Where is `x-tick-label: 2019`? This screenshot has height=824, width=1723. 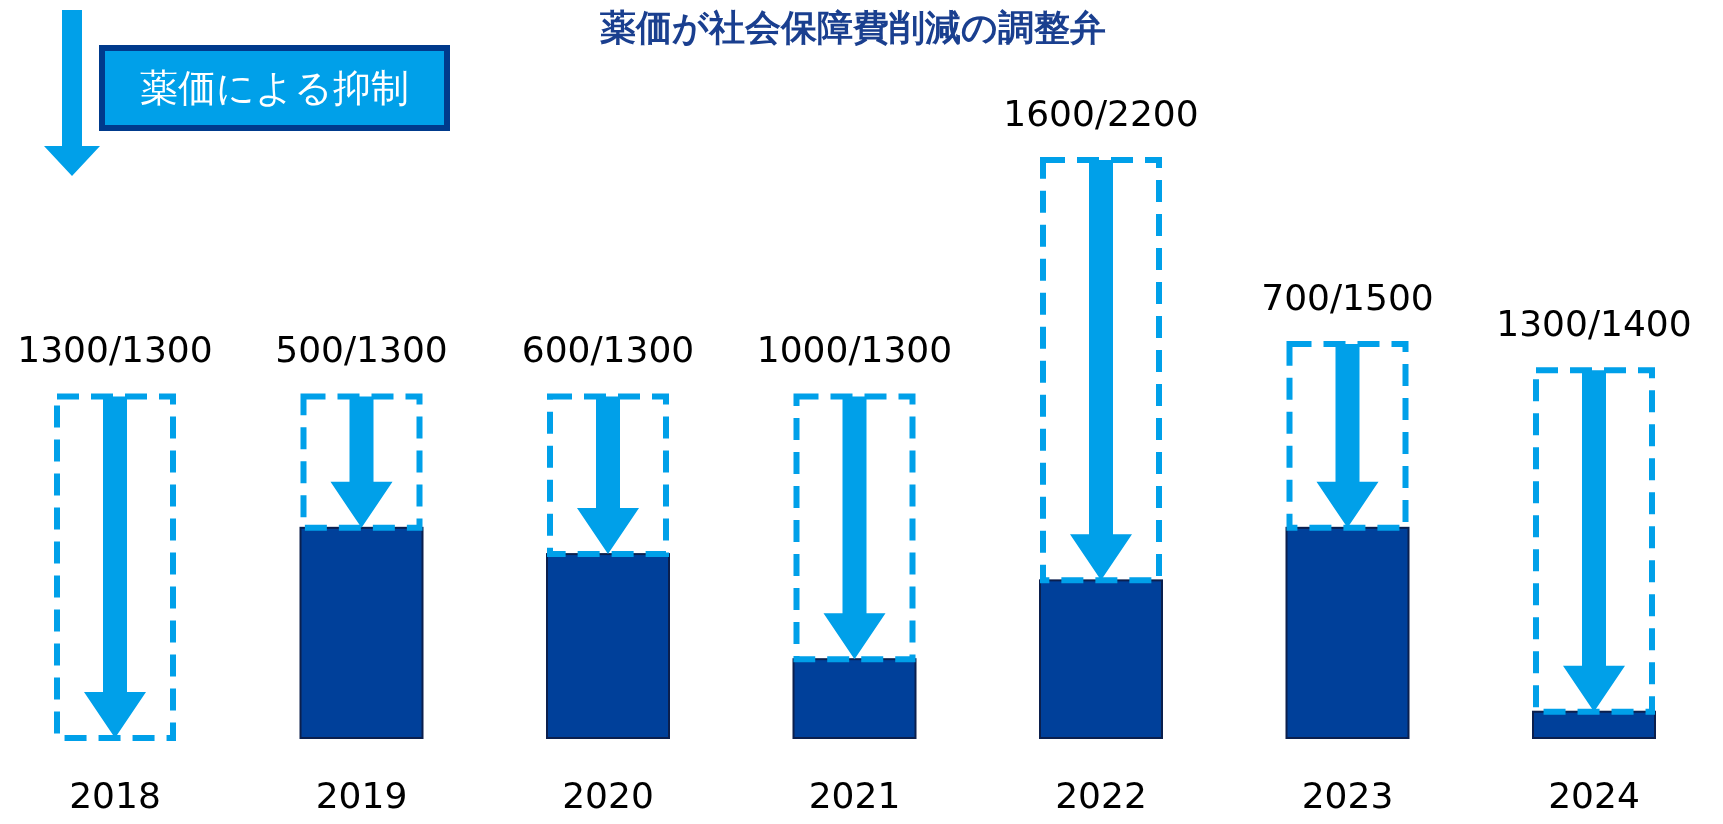
x-tick-label: 2019 is located at coordinates (361, 795).